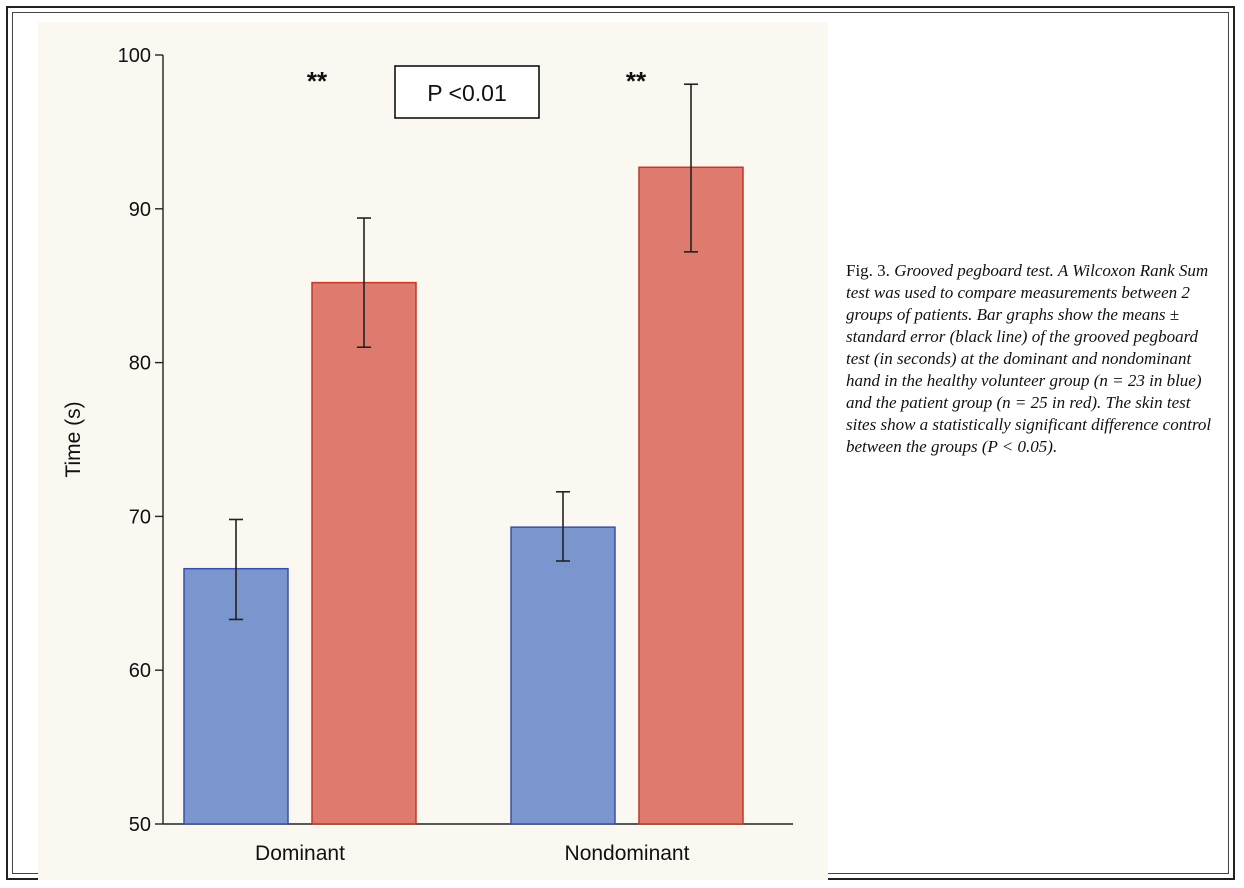 This screenshot has width=1244, height=888. Describe the element at coordinates (140, 671) in the screenshot. I see `y-tick-label: 60` at that location.